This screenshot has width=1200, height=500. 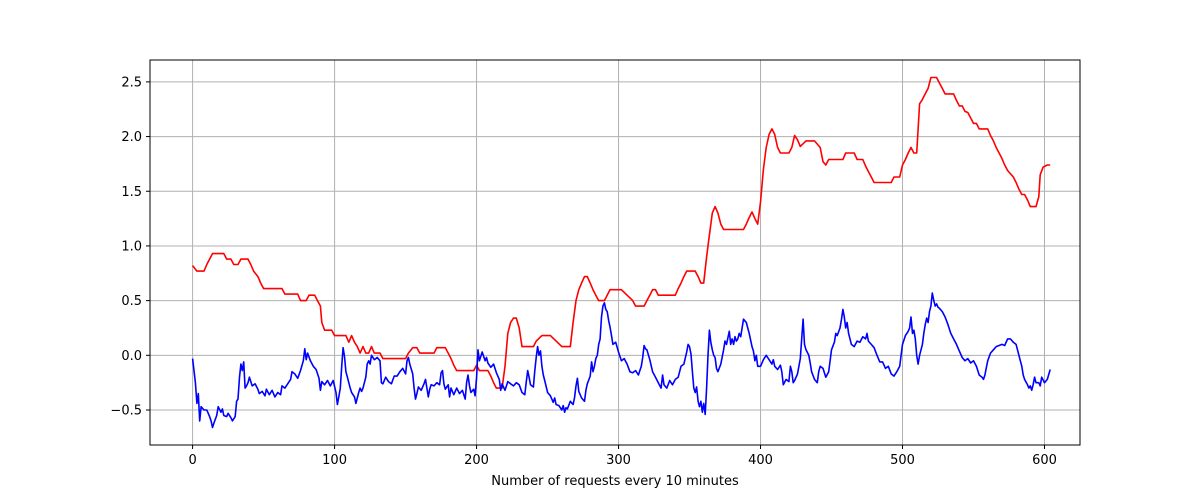 I want to click on y-tick-label: 1.0, so click(x=131, y=246).